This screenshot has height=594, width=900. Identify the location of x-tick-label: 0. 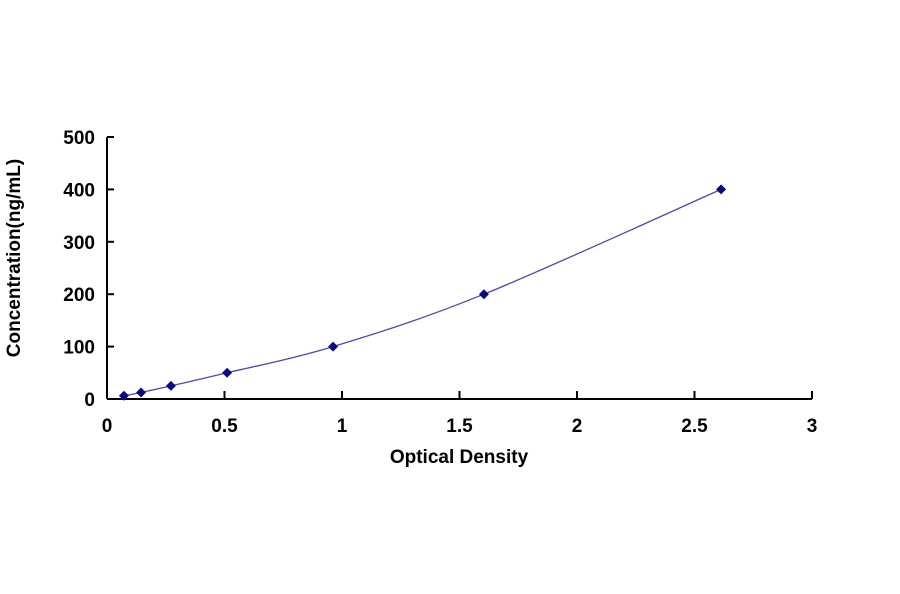
(107, 426).